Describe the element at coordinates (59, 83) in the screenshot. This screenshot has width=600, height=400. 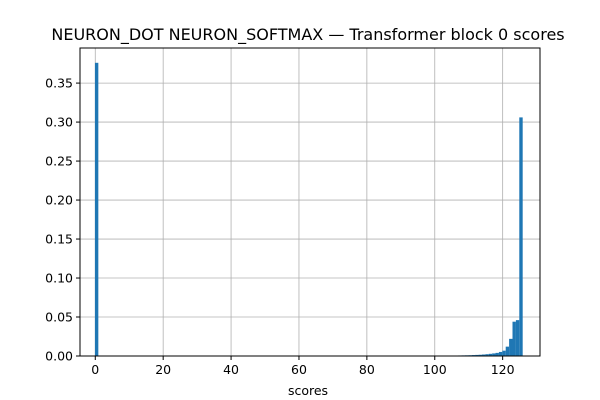
I see `y-tick-label: 0.35` at that location.